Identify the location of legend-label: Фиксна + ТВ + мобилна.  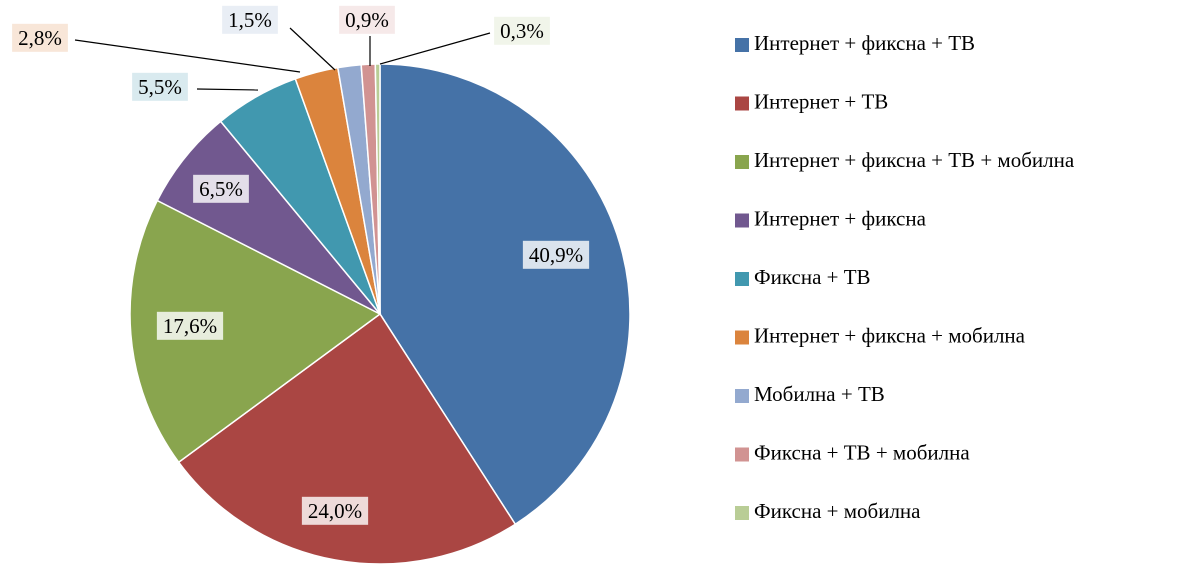
(862, 452).